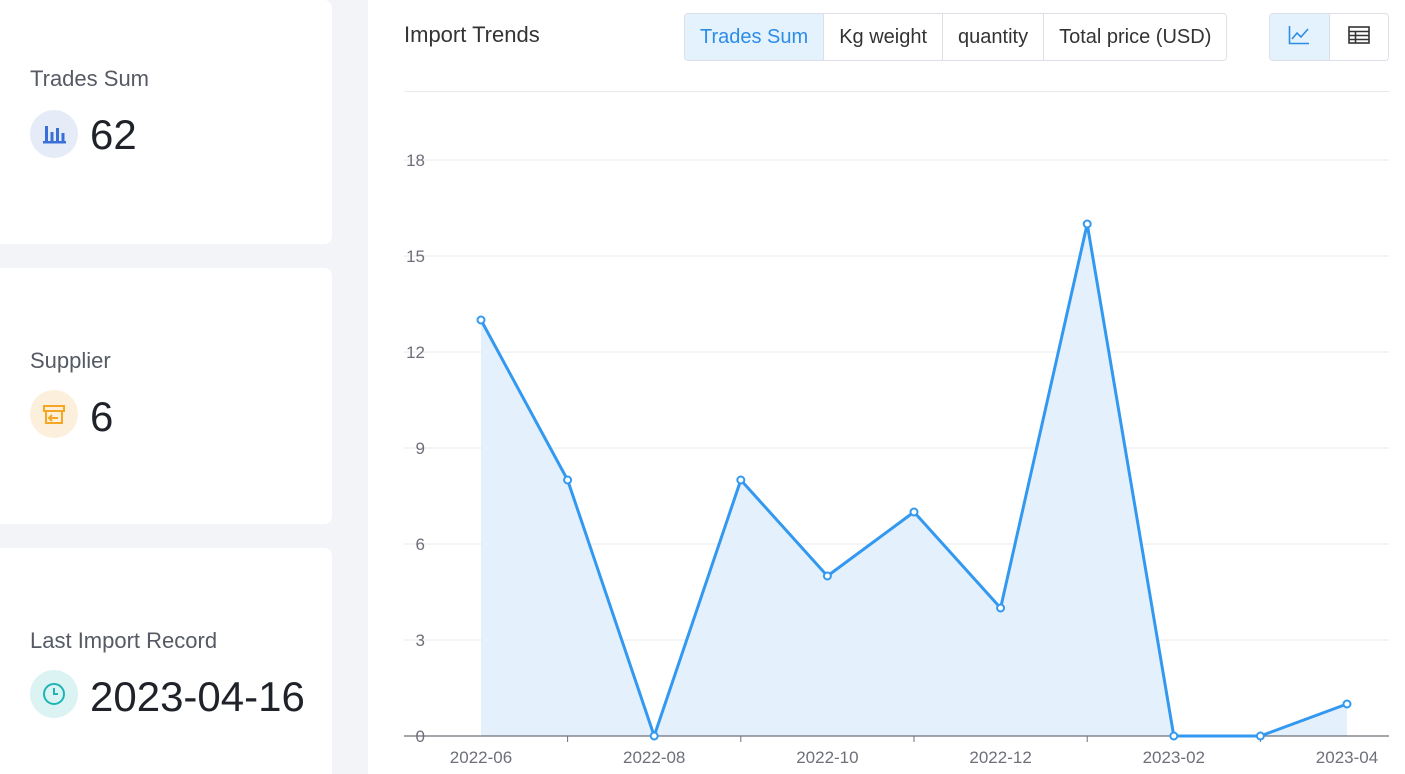 The image size is (1405, 774). Describe the element at coordinates (102, 416) in the screenshot. I see `supplier-value: 6` at that location.